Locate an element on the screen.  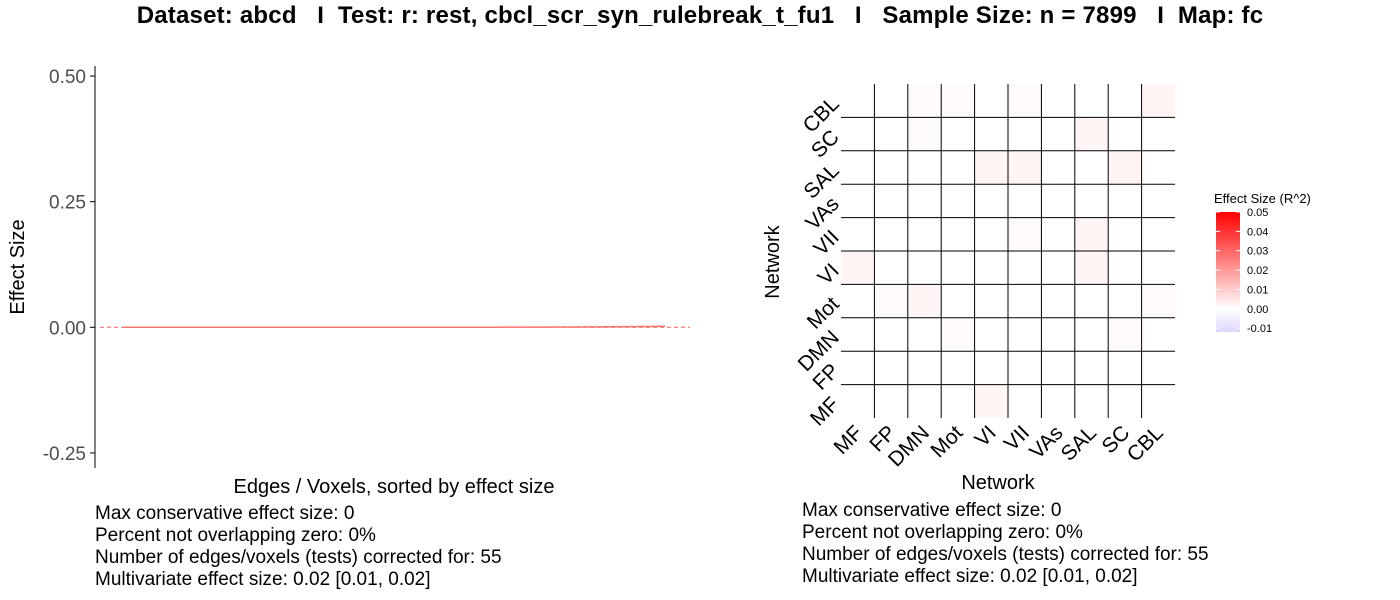
plot-area is located at coordinates (395, 327).